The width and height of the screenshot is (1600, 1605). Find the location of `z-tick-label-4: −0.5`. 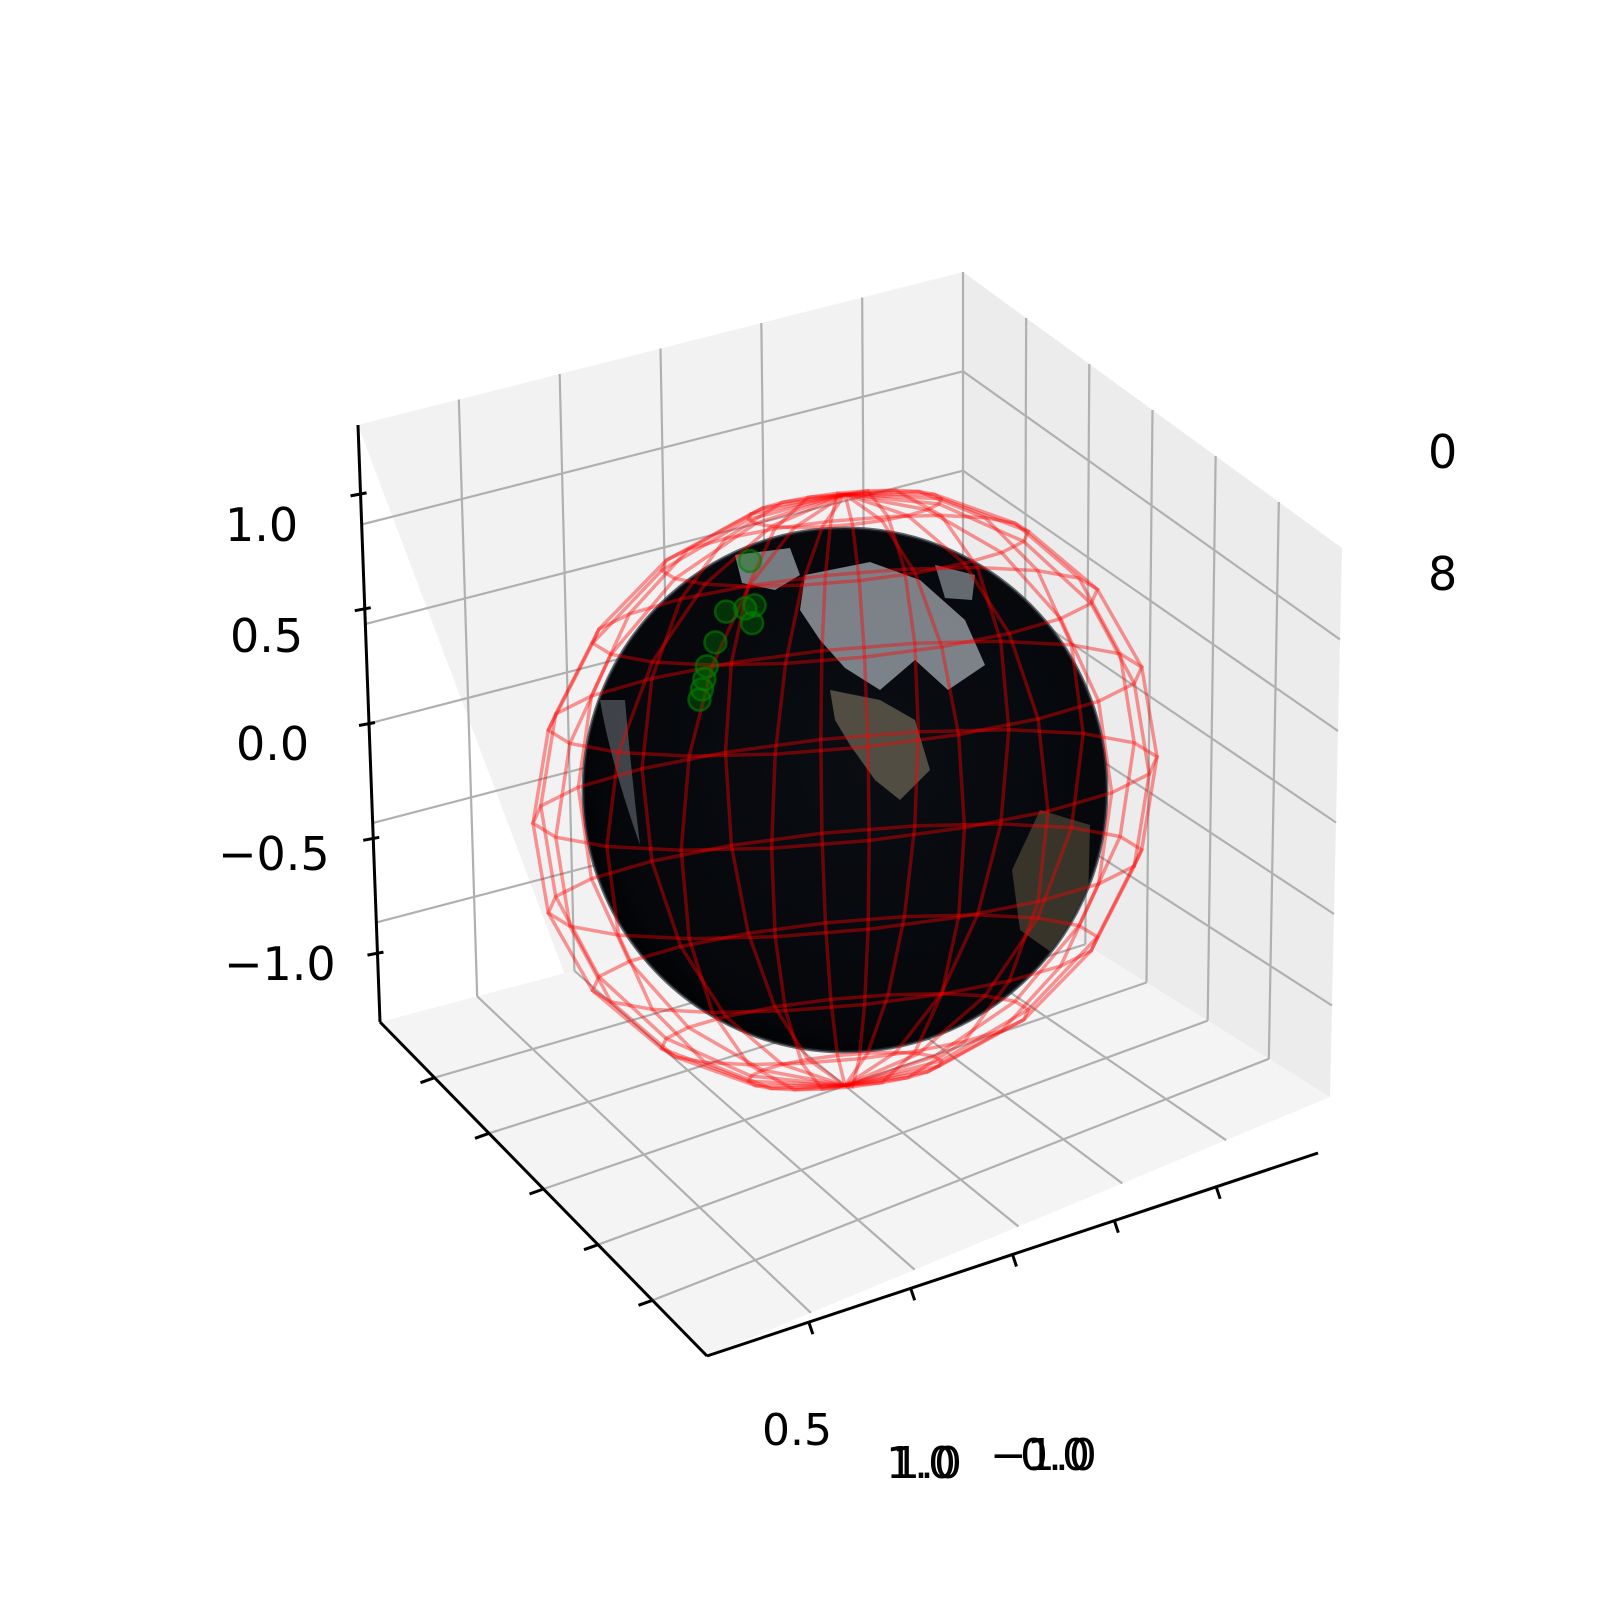

z-tick-label-4: −0.5 is located at coordinates (274, 854).